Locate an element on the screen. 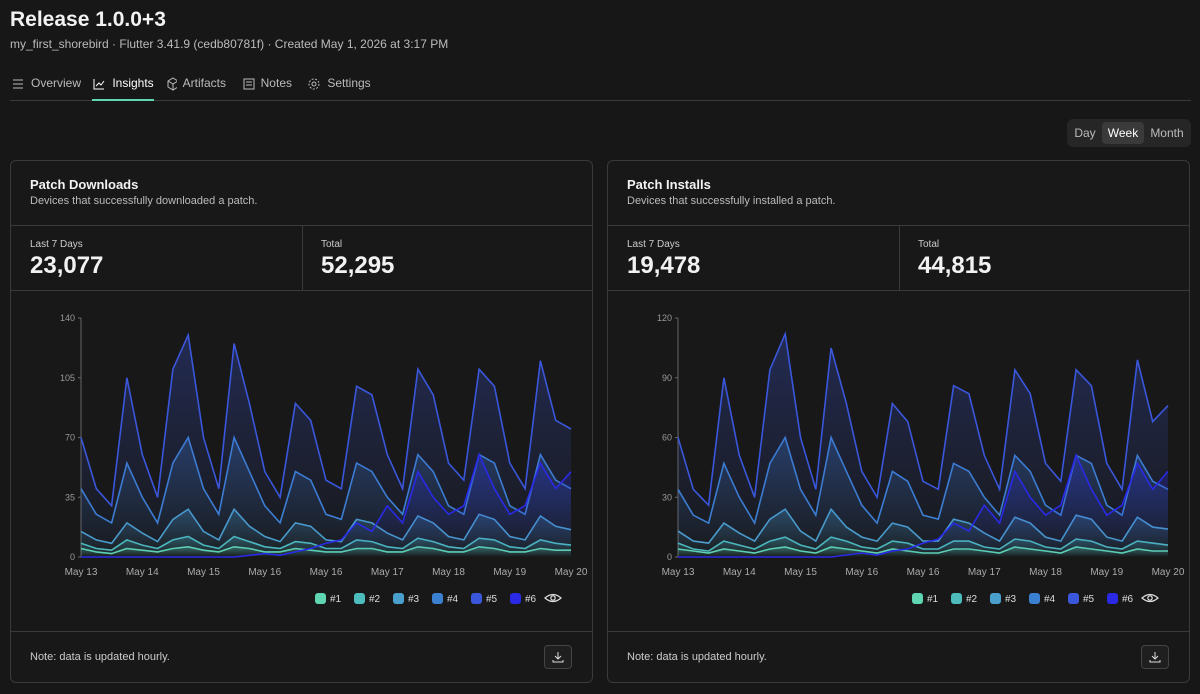 The image size is (1200, 694). stat-value: 19,478 is located at coordinates (664, 265).